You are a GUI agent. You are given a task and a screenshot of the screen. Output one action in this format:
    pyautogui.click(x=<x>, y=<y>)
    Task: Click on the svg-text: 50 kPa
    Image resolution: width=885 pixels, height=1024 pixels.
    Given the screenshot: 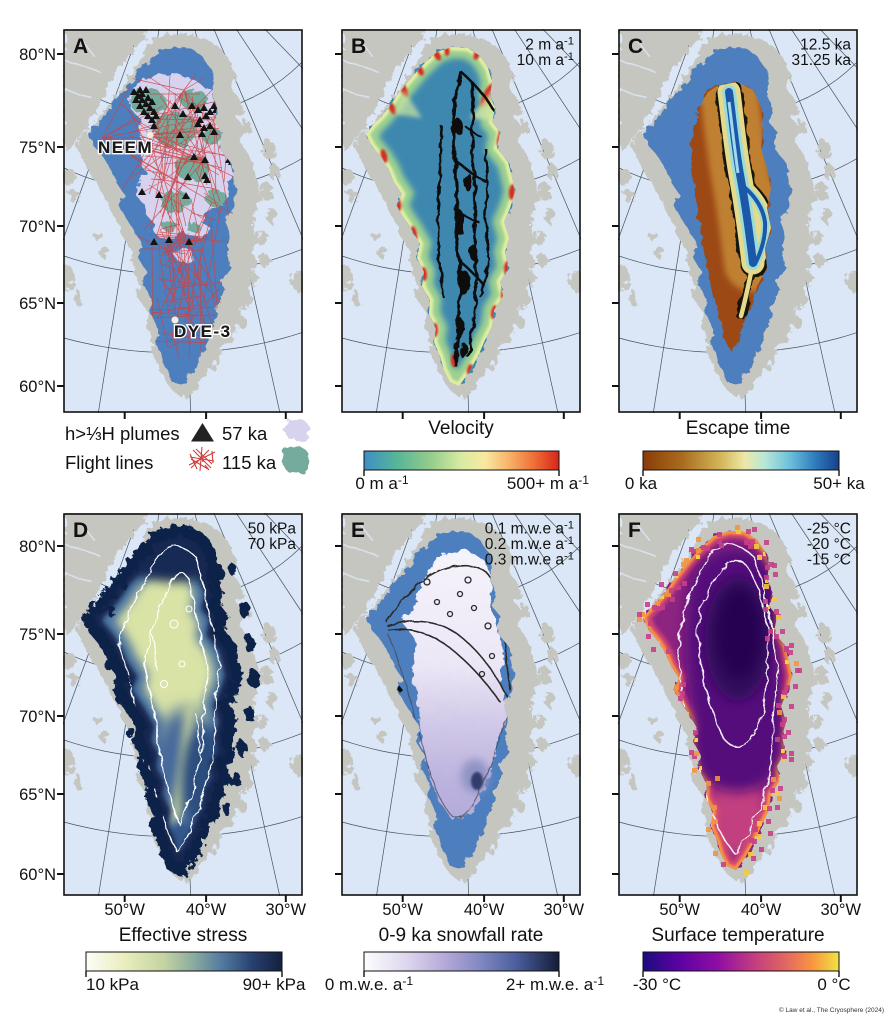 What is the action you would take?
    pyautogui.click(x=272, y=529)
    